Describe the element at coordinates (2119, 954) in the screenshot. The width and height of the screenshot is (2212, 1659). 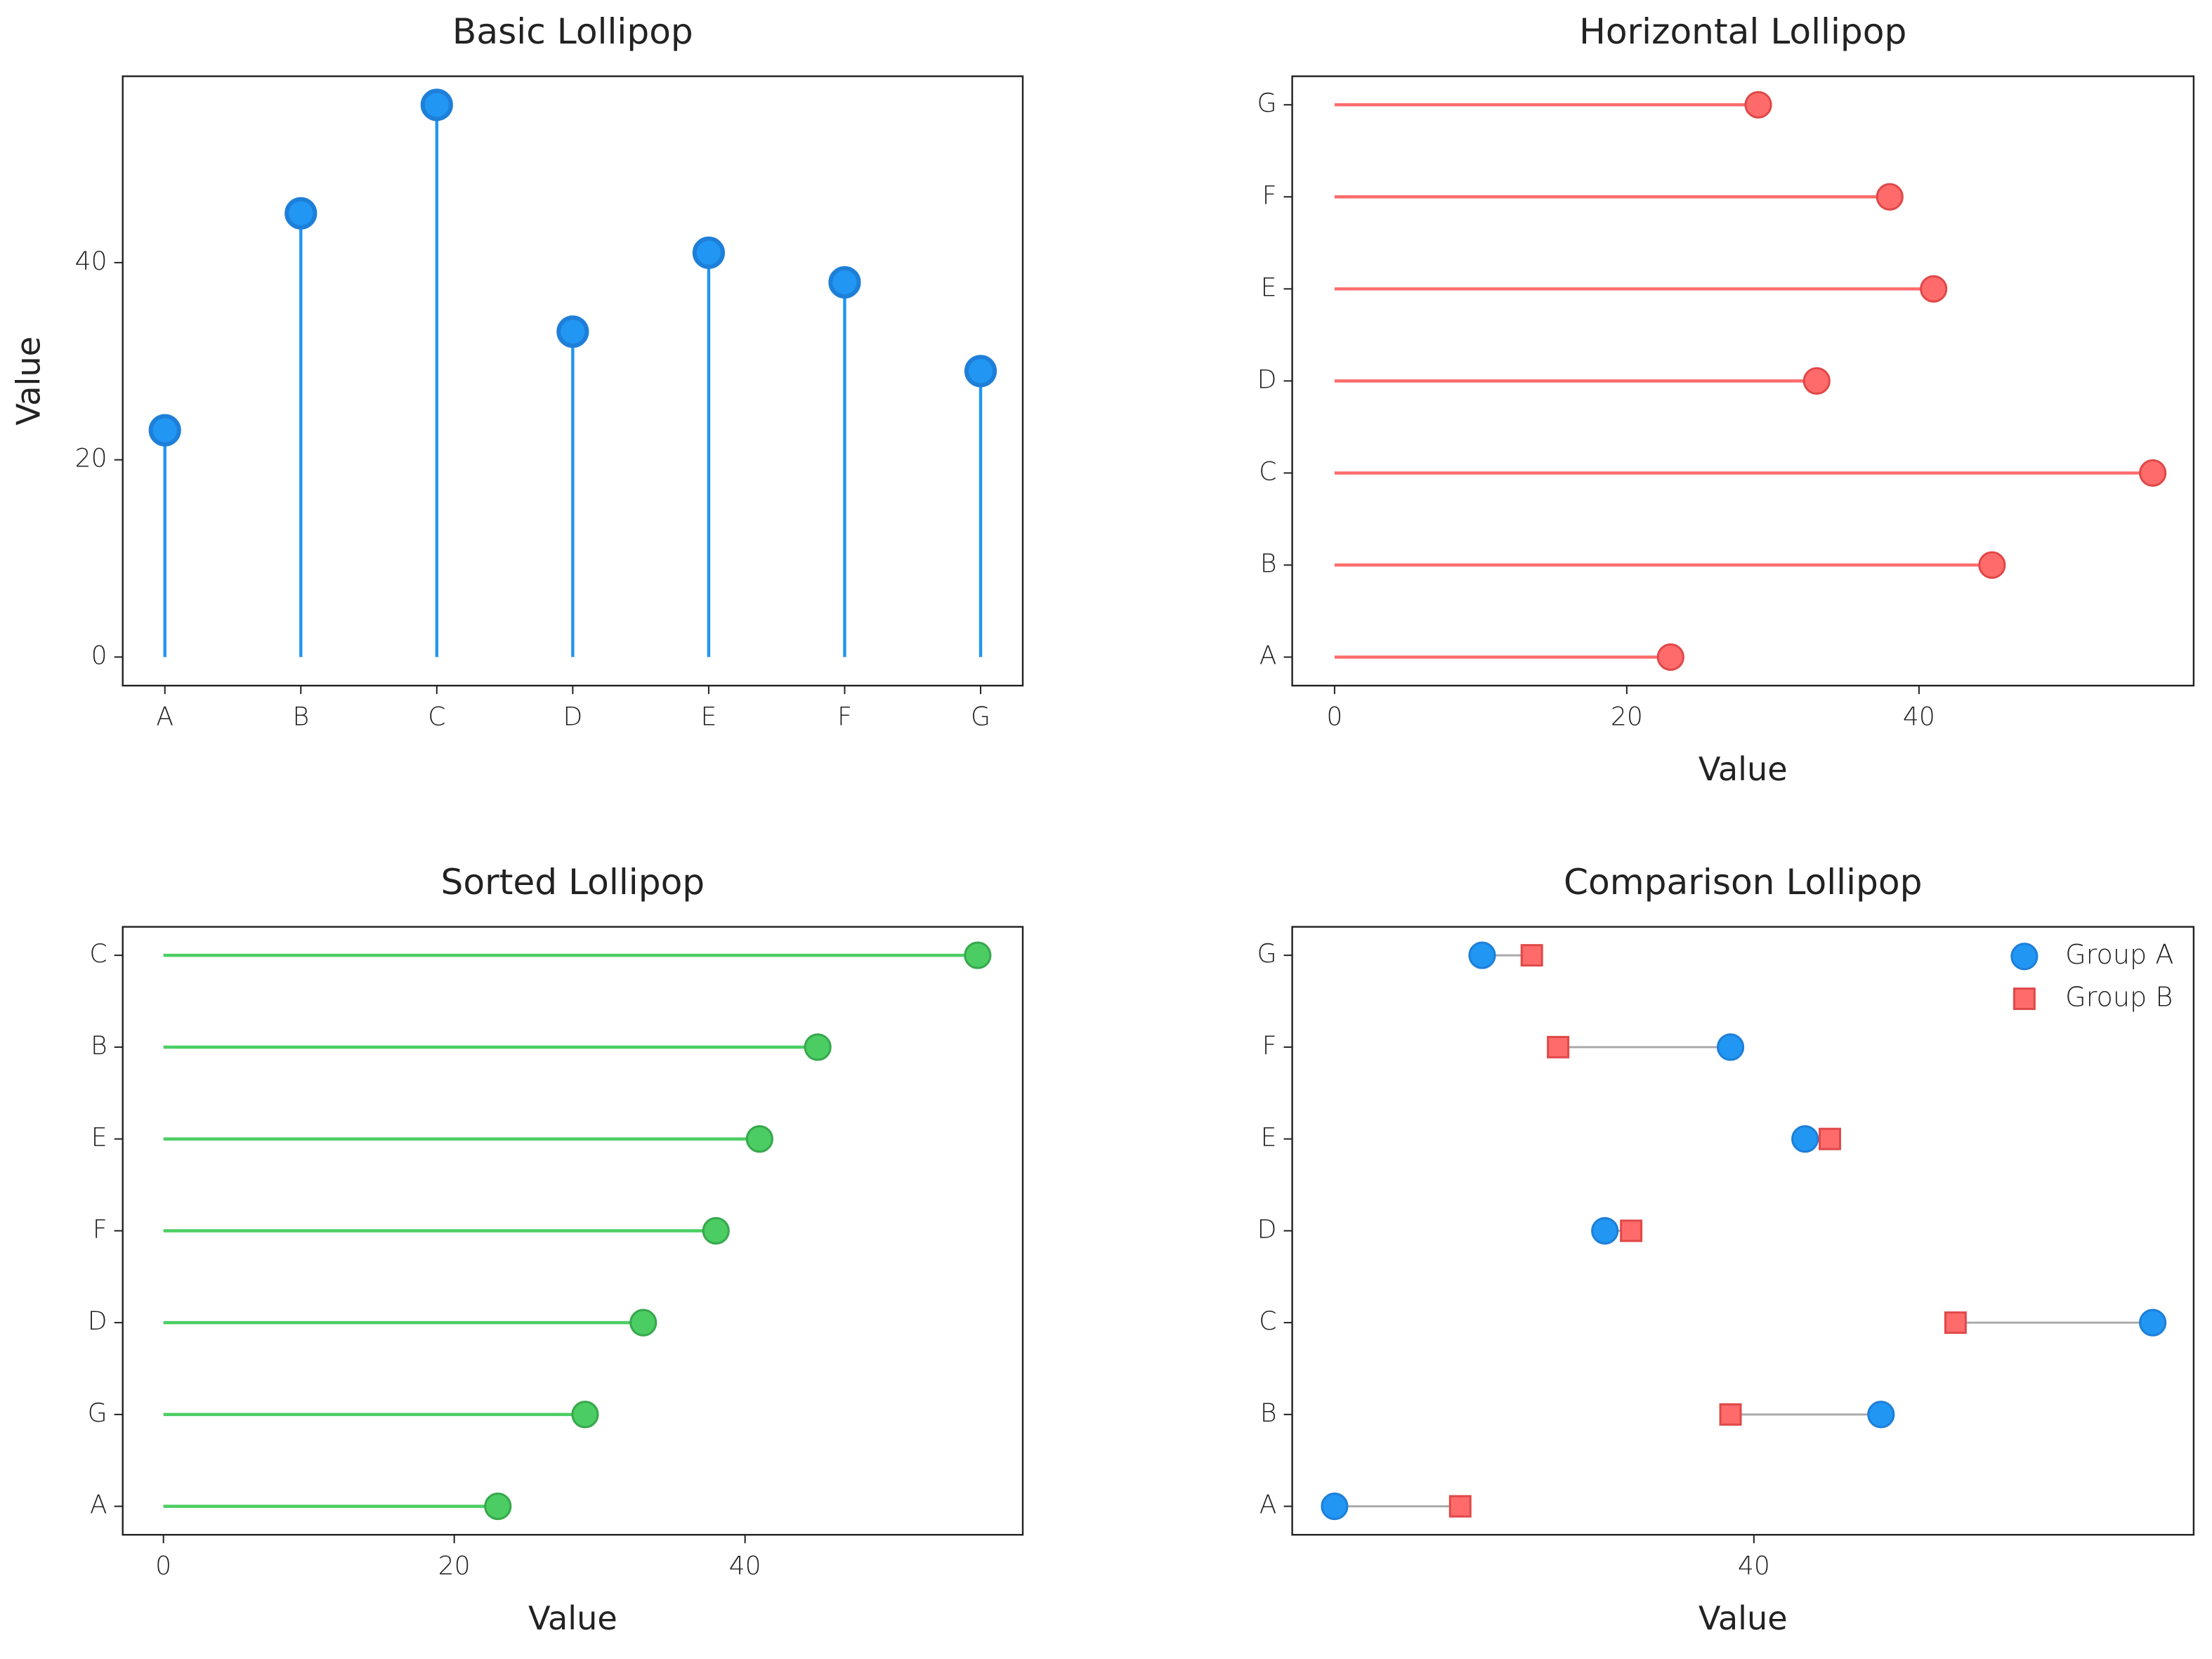
I see `legend-label: Group A` at that location.